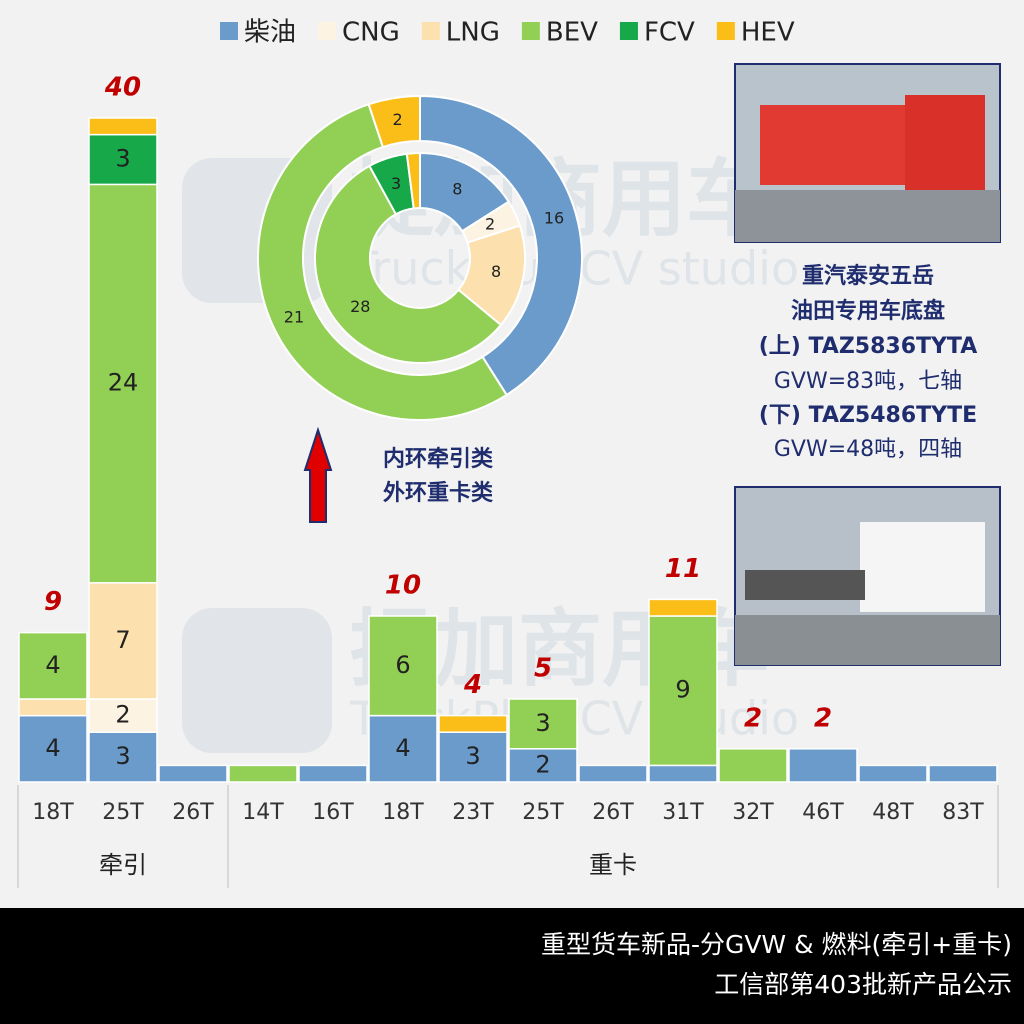  I want to click on legend-label: FCV, so click(669, 33).